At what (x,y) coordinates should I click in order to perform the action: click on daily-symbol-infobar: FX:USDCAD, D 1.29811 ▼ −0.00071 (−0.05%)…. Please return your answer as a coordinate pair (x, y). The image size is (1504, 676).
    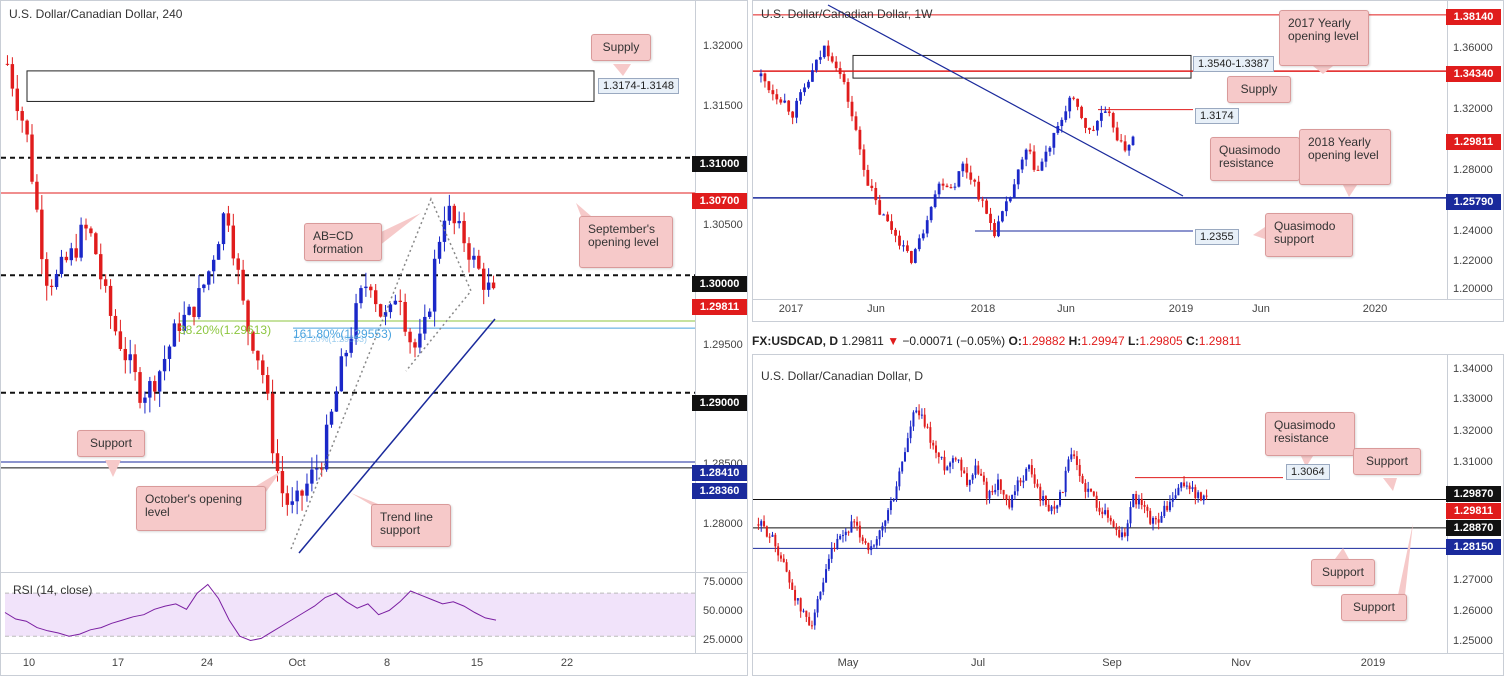
    Looking at the image, I should click on (1128, 341).